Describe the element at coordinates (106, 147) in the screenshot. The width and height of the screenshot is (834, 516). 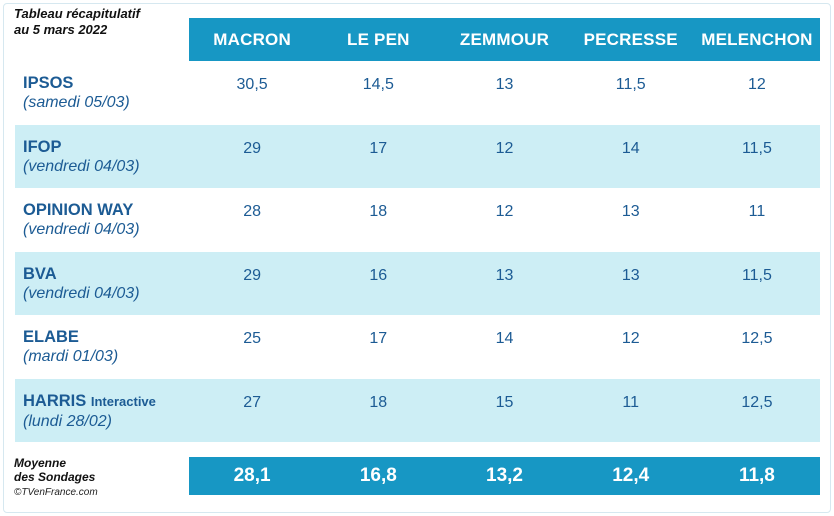
I see `institute-name: IFOP` at that location.